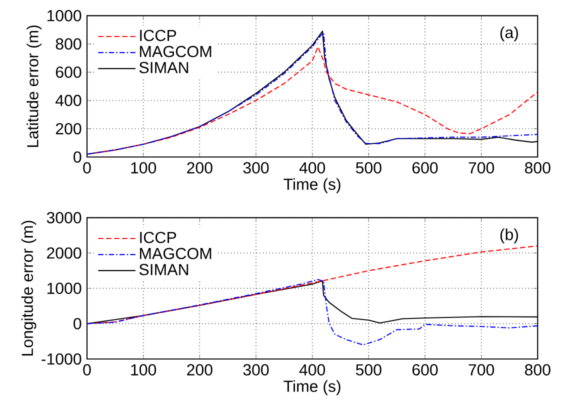 The height and width of the screenshot is (405, 562). Describe the element at coordinates (312, 312) in the screenshot. I see `line-series` at that location.